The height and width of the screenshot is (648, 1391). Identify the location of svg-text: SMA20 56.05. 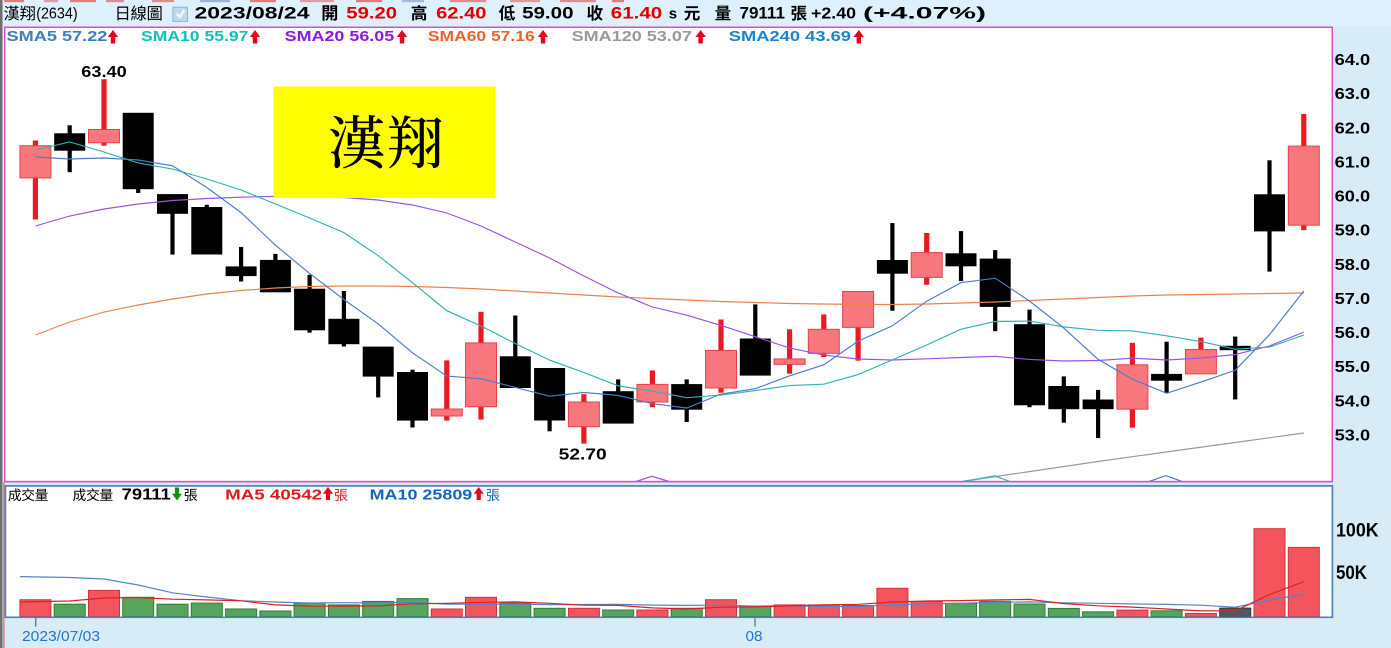
(340, 36).